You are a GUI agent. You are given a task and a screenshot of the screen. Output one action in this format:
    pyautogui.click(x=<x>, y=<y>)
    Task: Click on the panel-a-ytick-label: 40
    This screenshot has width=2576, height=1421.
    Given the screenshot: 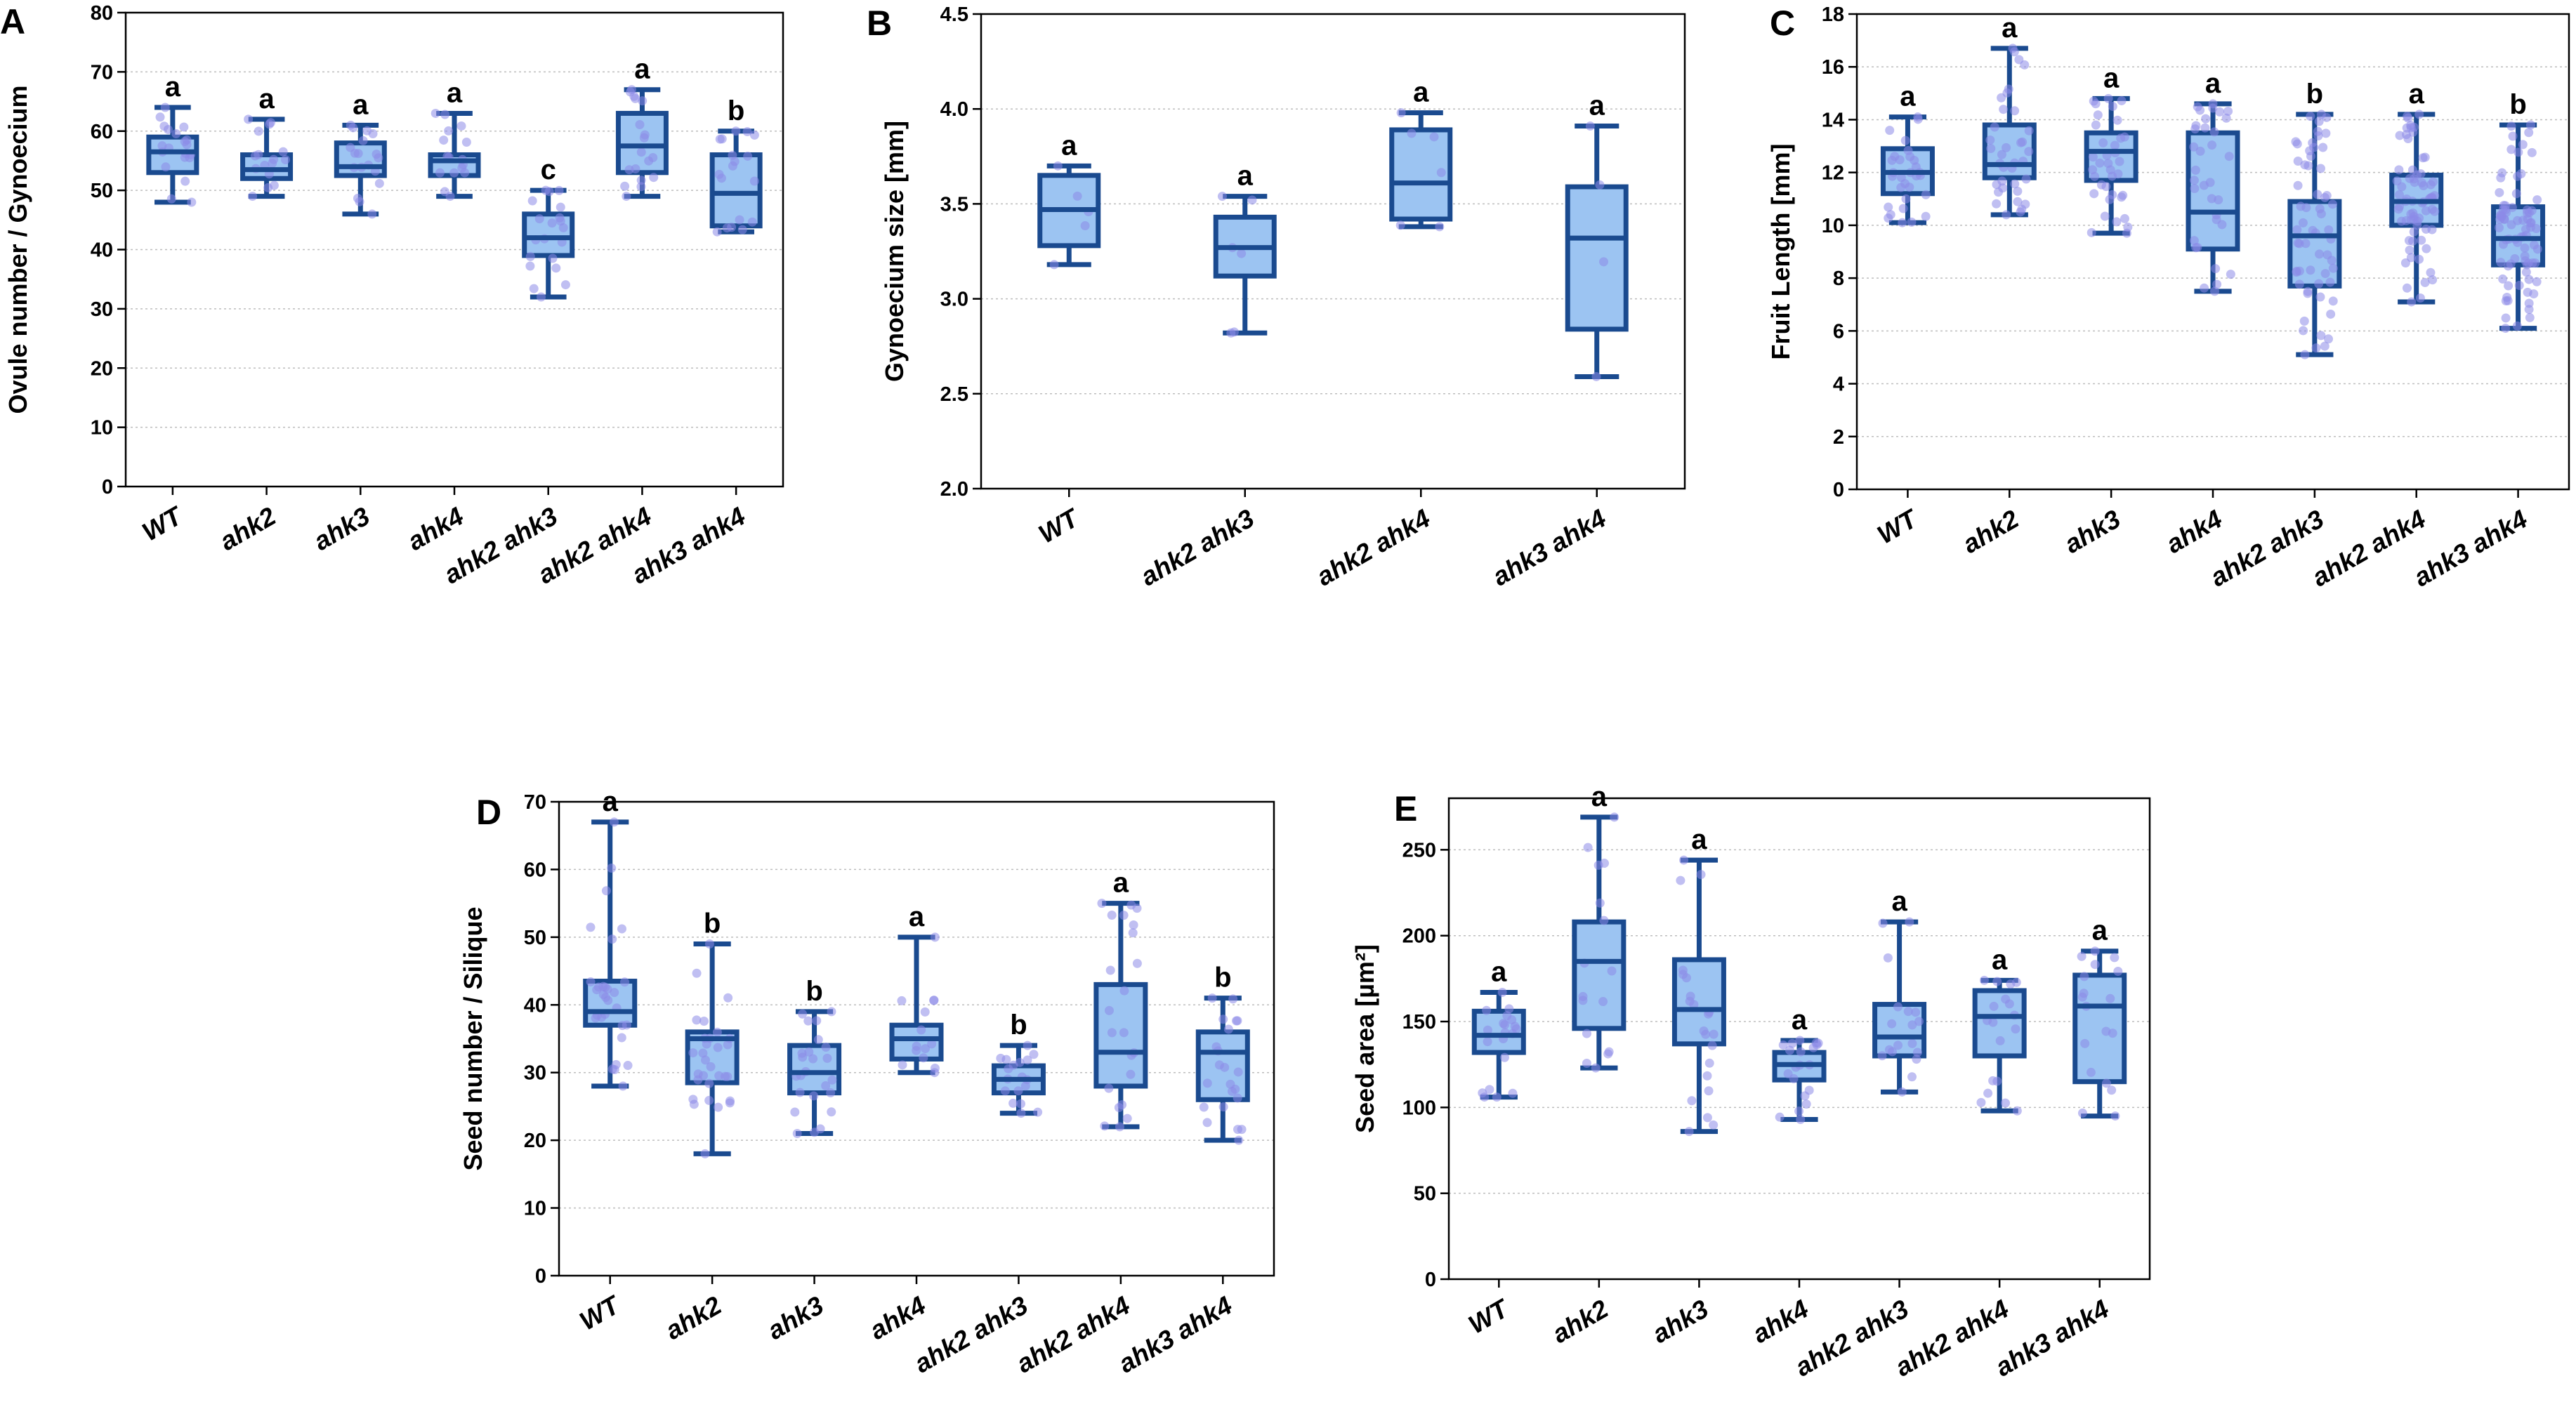 What is the action you would take?
    pyautogui.click(x=102, y=250)
    